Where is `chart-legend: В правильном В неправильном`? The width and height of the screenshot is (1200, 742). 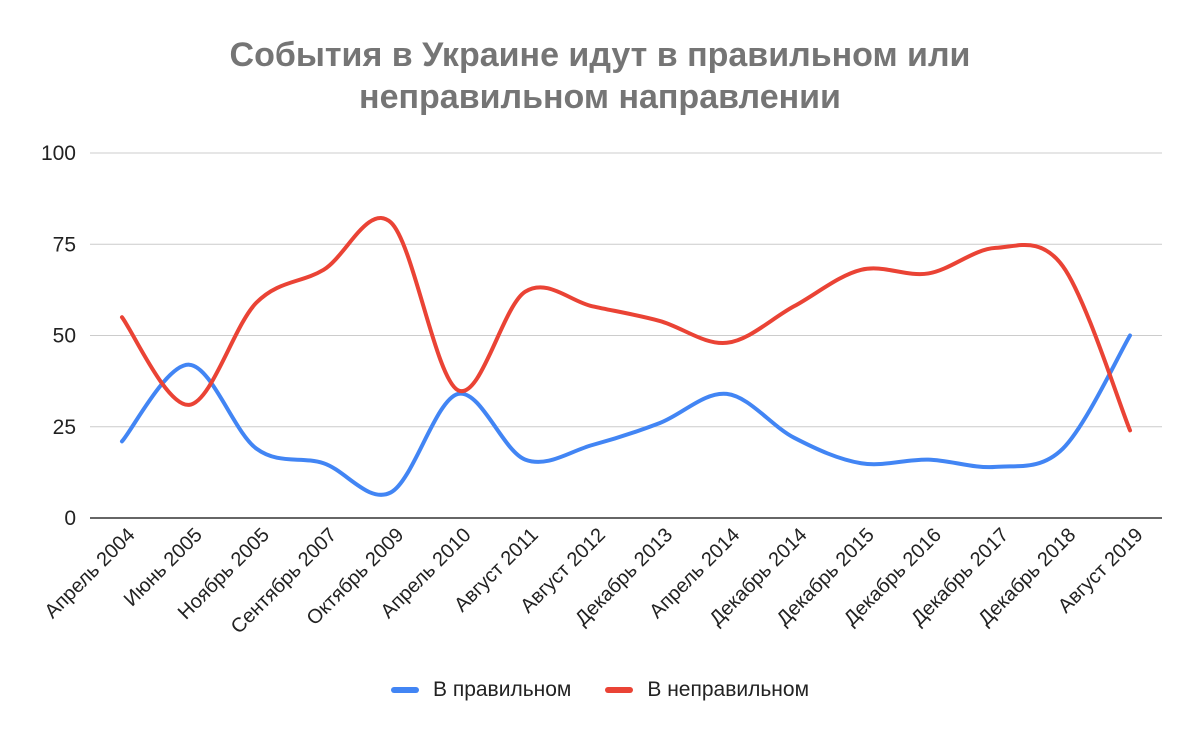
chart-legend: В правильном В неправильном is located at coordinates (600, 690).